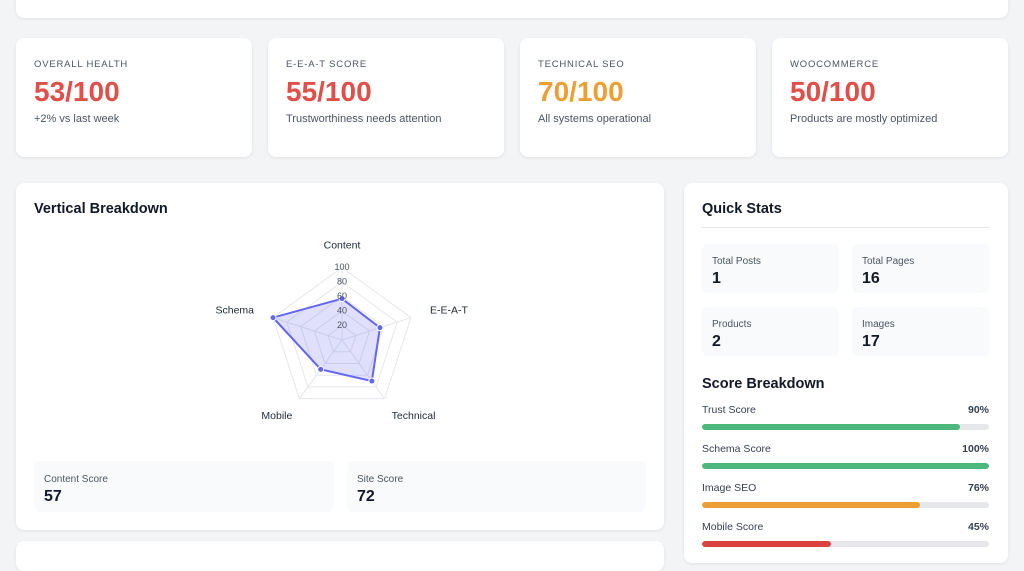  What do you see at coordinates (732, 324) in the screenshot?
I see `stat-box-label: Products` at bounding box center [732, 324].